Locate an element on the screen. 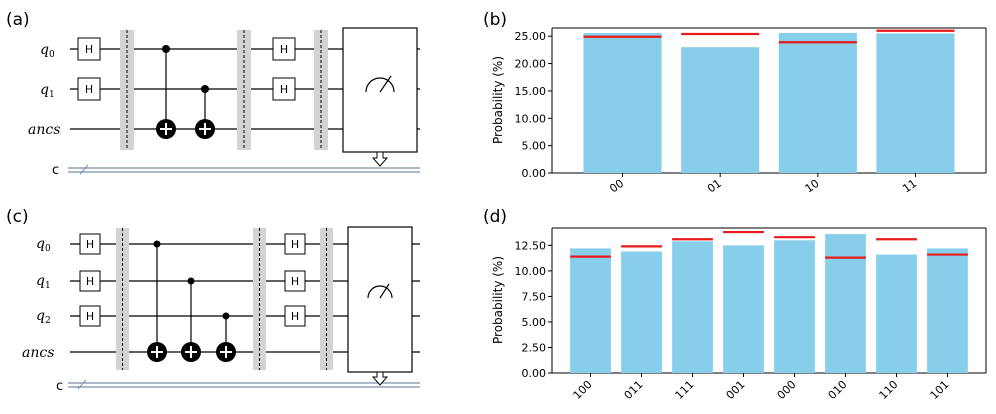  circuit-a: q0 q1 ancs c H H H H is located at coordinates (224, 102).